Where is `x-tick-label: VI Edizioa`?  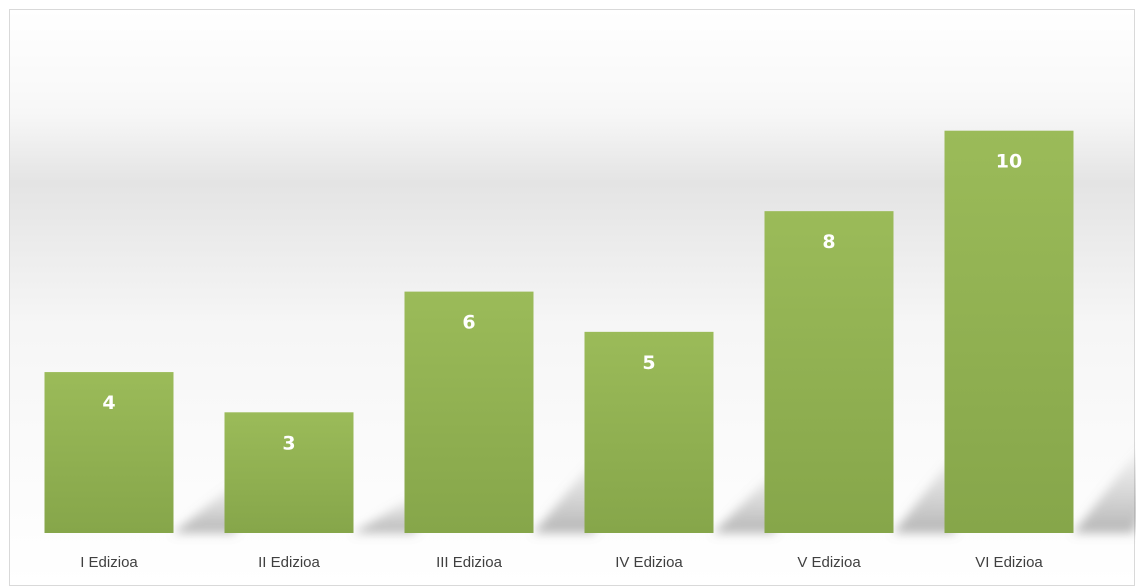 x-tick-label: VI Edizioa is located at coordinates (1009, 562).